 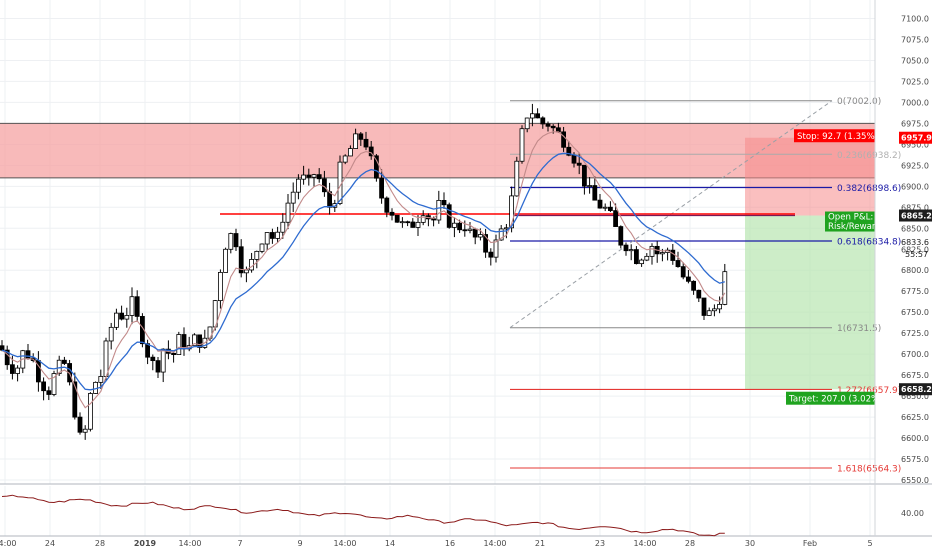 What do you see at coordinates (869, 156) in the screenshot?
I see `fib-level-label: 0.236(6938.2)` at bounding box center [869, 156].